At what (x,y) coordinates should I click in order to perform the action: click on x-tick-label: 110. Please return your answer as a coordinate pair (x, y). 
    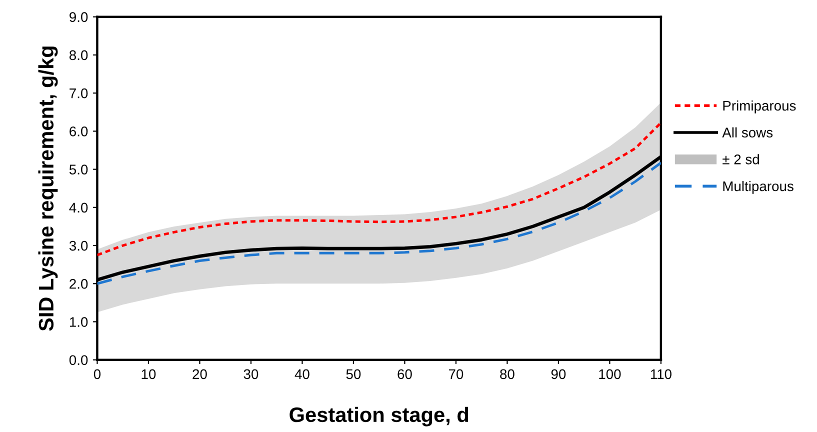
    Looking at the image, I should click on (661, 374).